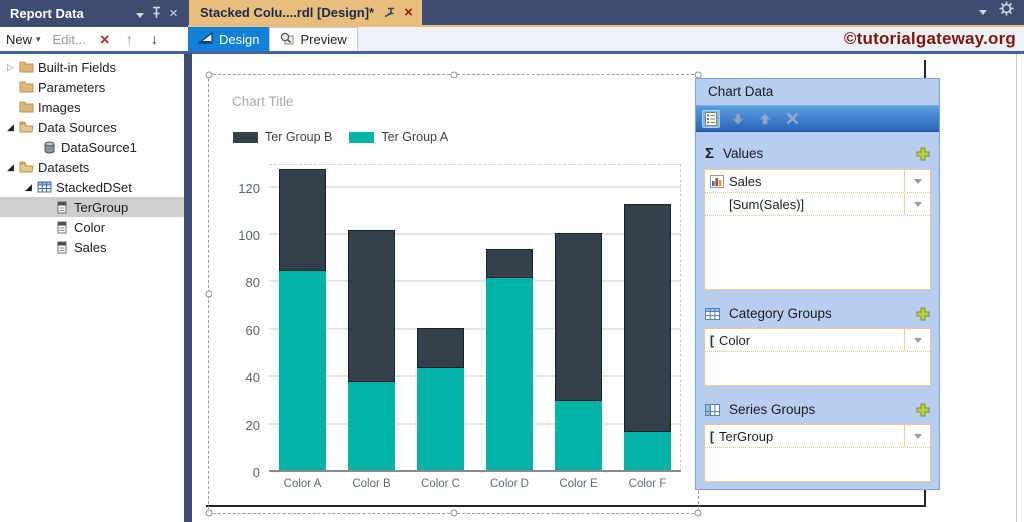 The width and height of the screenshot is (1024, 522). What do you see at coordinates (817, 204) in the screenshot?
I see `value-row-sum-sales: [Sum(Sales)]` at bounding box center [817, 204].